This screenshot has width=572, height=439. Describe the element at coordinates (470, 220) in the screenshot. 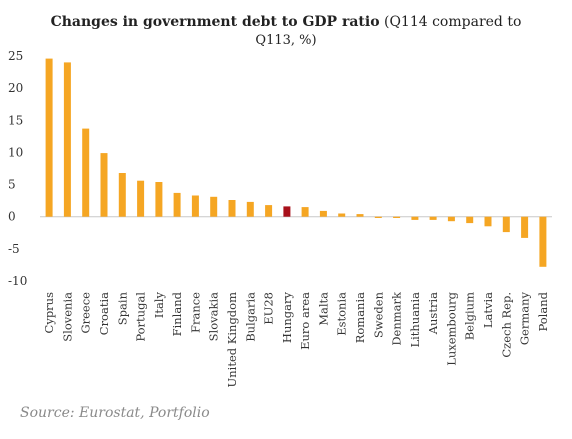

I see `bar-belgium` at that location.